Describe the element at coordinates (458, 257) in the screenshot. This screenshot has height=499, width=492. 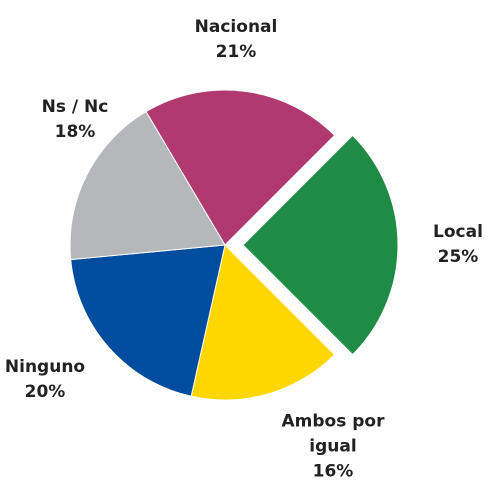
I see `value-label: 25%` at that location.